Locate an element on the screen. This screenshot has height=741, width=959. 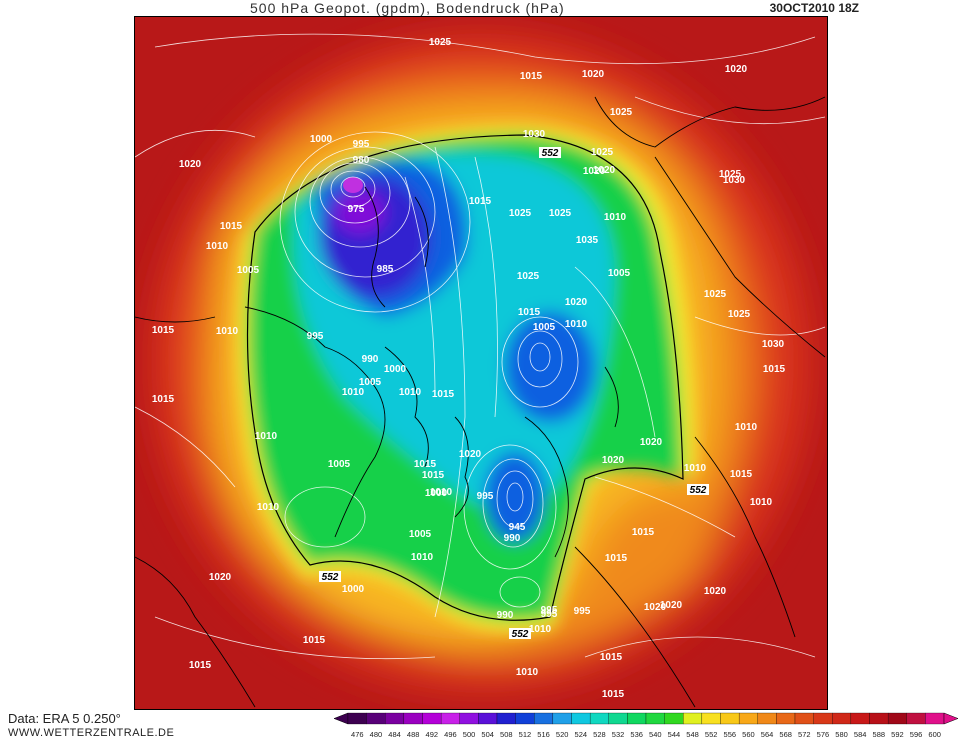
isobar-pressure-label: 985 is located at coordinates (385, 269).